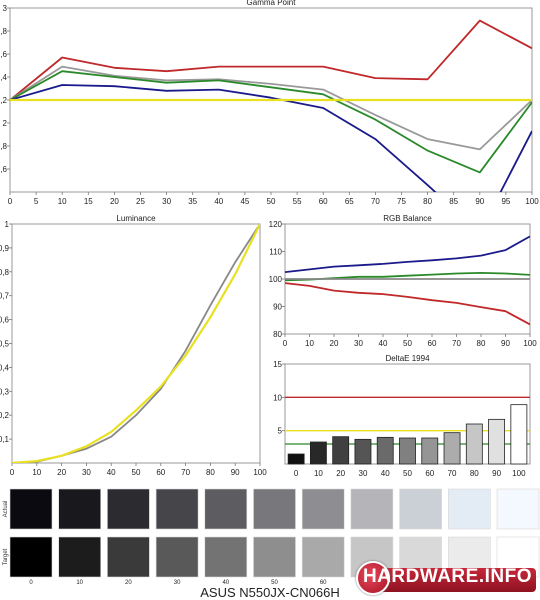  Describe the element at coordinates (385, 473) in the screenshot. I see `deltae-xtick-label: 40` at that location.